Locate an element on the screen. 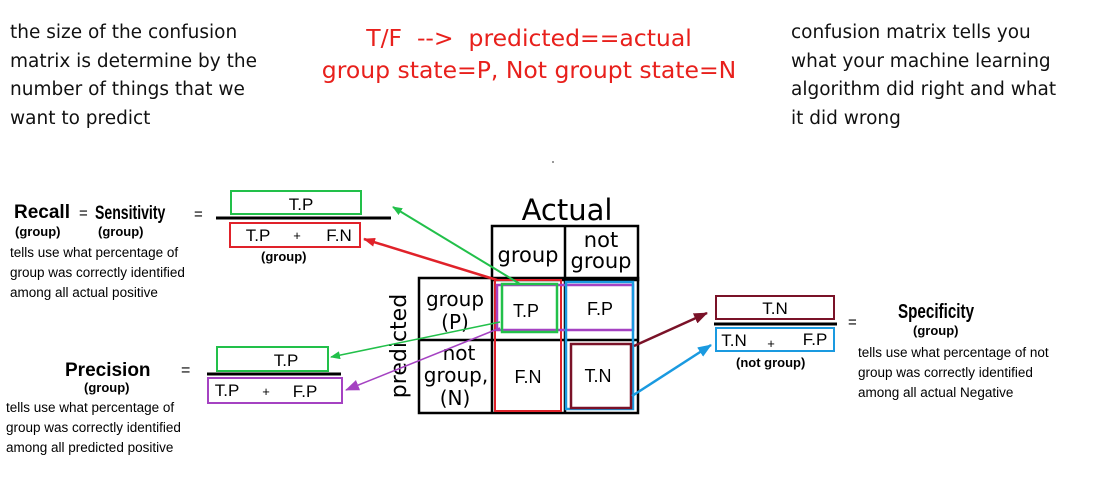 This screenshot has height=492, width=1096. arrow-column-to-specificity-denominator is located at coordinates (671, 370).